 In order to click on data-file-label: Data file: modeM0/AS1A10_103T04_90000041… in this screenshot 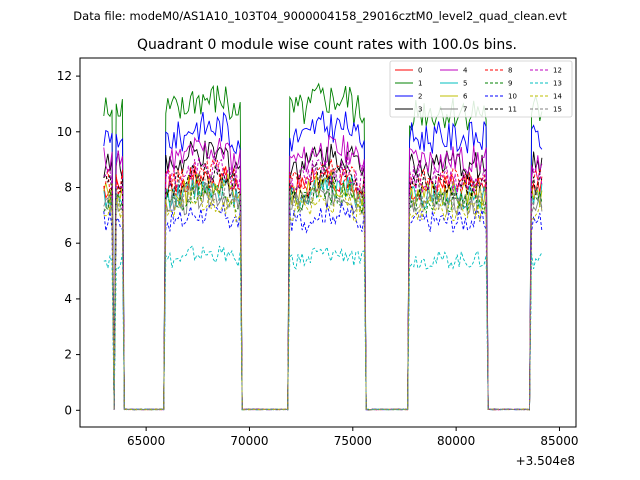, I will do `click(320, 16)`.